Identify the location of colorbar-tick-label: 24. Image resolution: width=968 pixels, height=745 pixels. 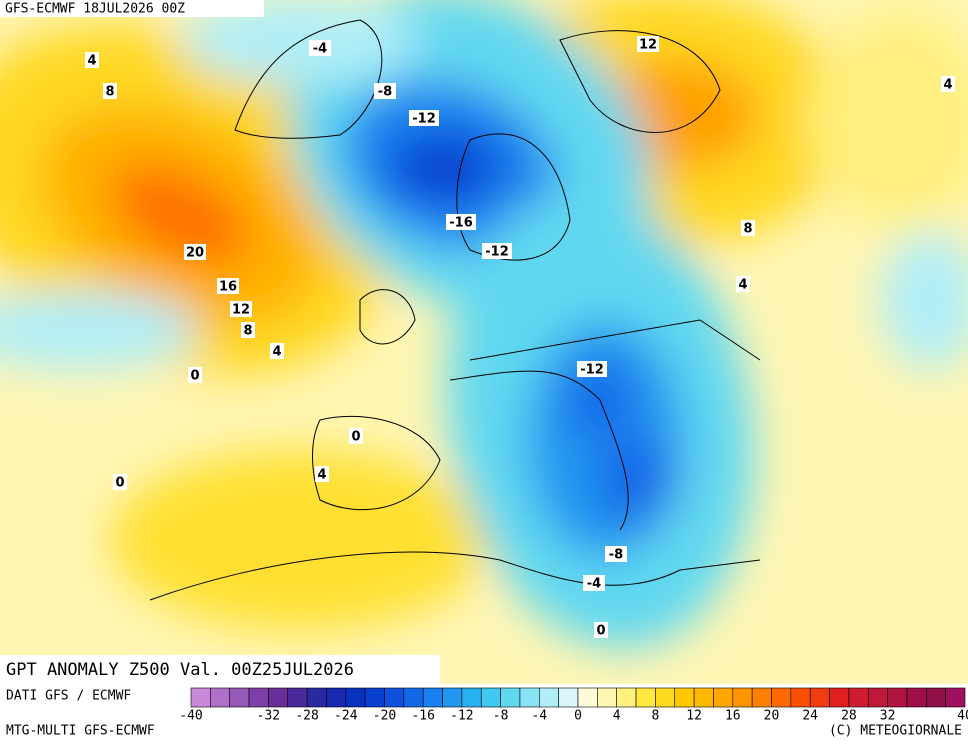
(810, 716).